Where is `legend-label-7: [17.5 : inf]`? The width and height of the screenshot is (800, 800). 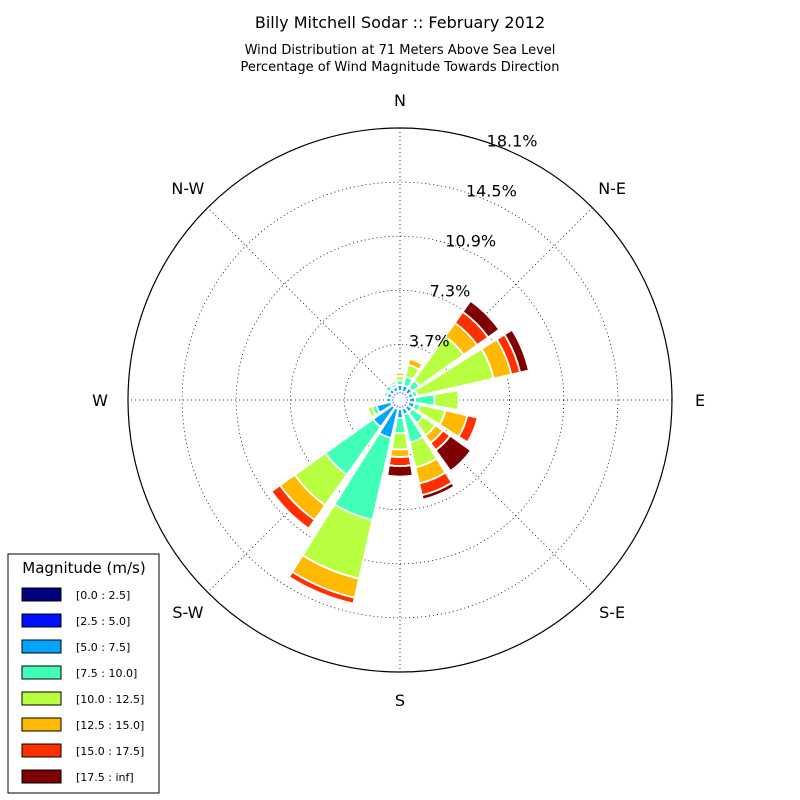
legend-label-7: [17.5 : inf] is located at coordinates (105, 777).